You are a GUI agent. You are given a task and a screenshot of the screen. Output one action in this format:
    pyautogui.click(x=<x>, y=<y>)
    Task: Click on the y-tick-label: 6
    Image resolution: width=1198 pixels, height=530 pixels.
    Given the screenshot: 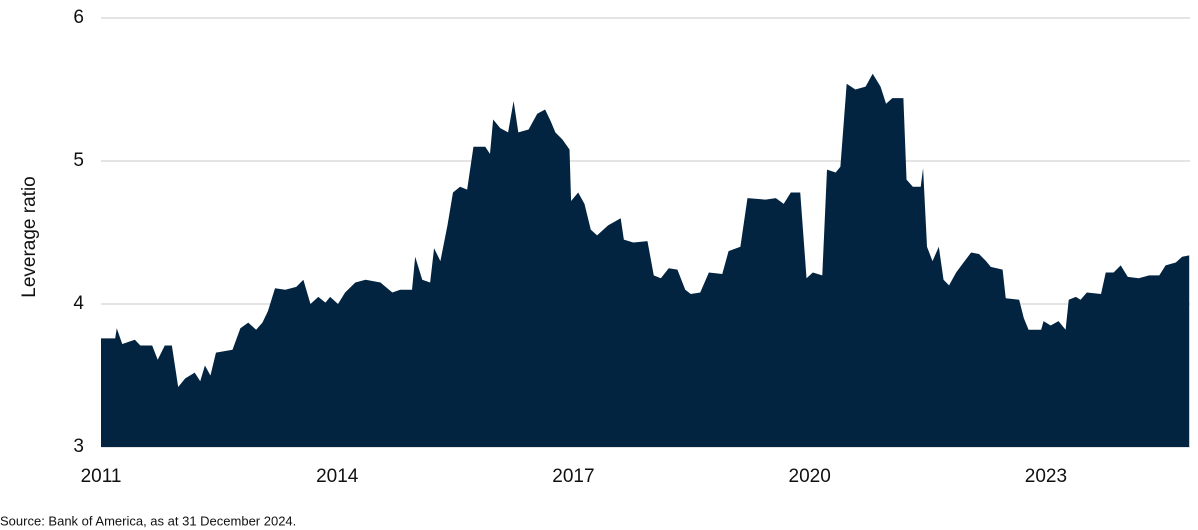 What is the action you would take?
    pyautogui.click(x=78, y=17)
    